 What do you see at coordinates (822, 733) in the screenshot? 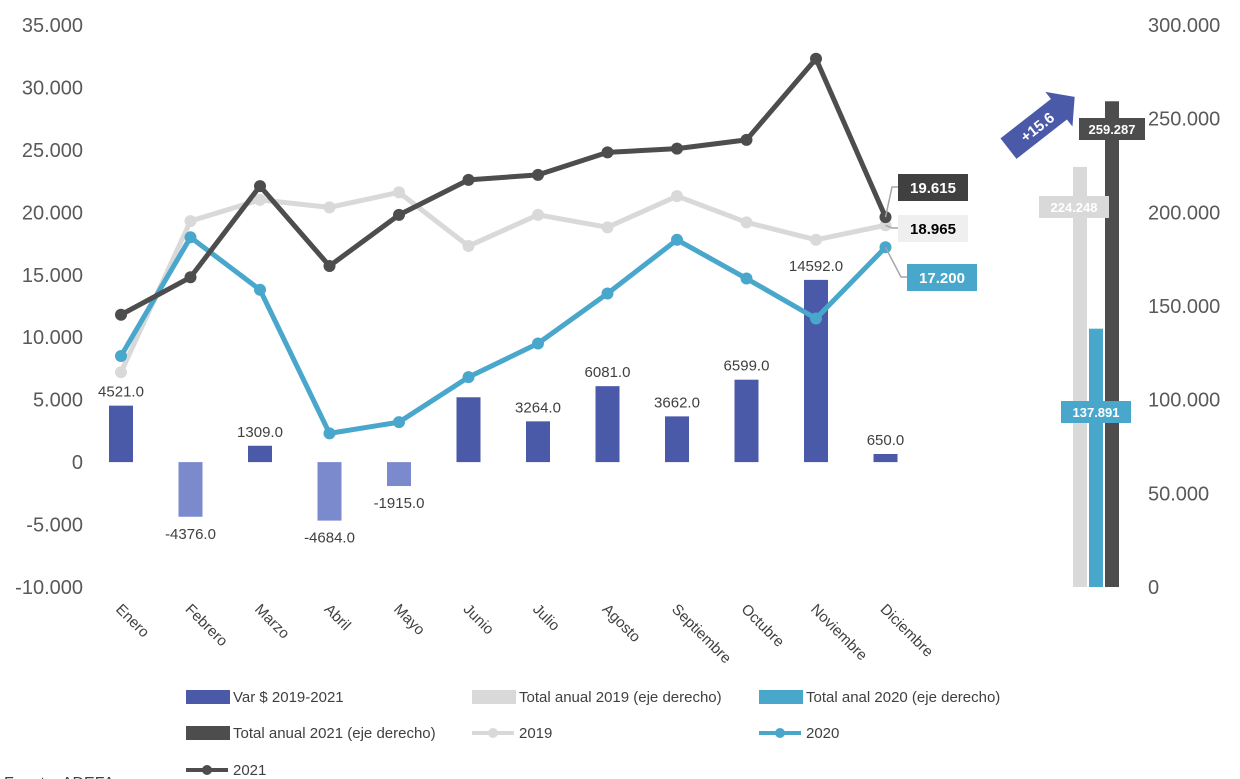
I see `legend-label: 2020` at bounding box center [822, 733].